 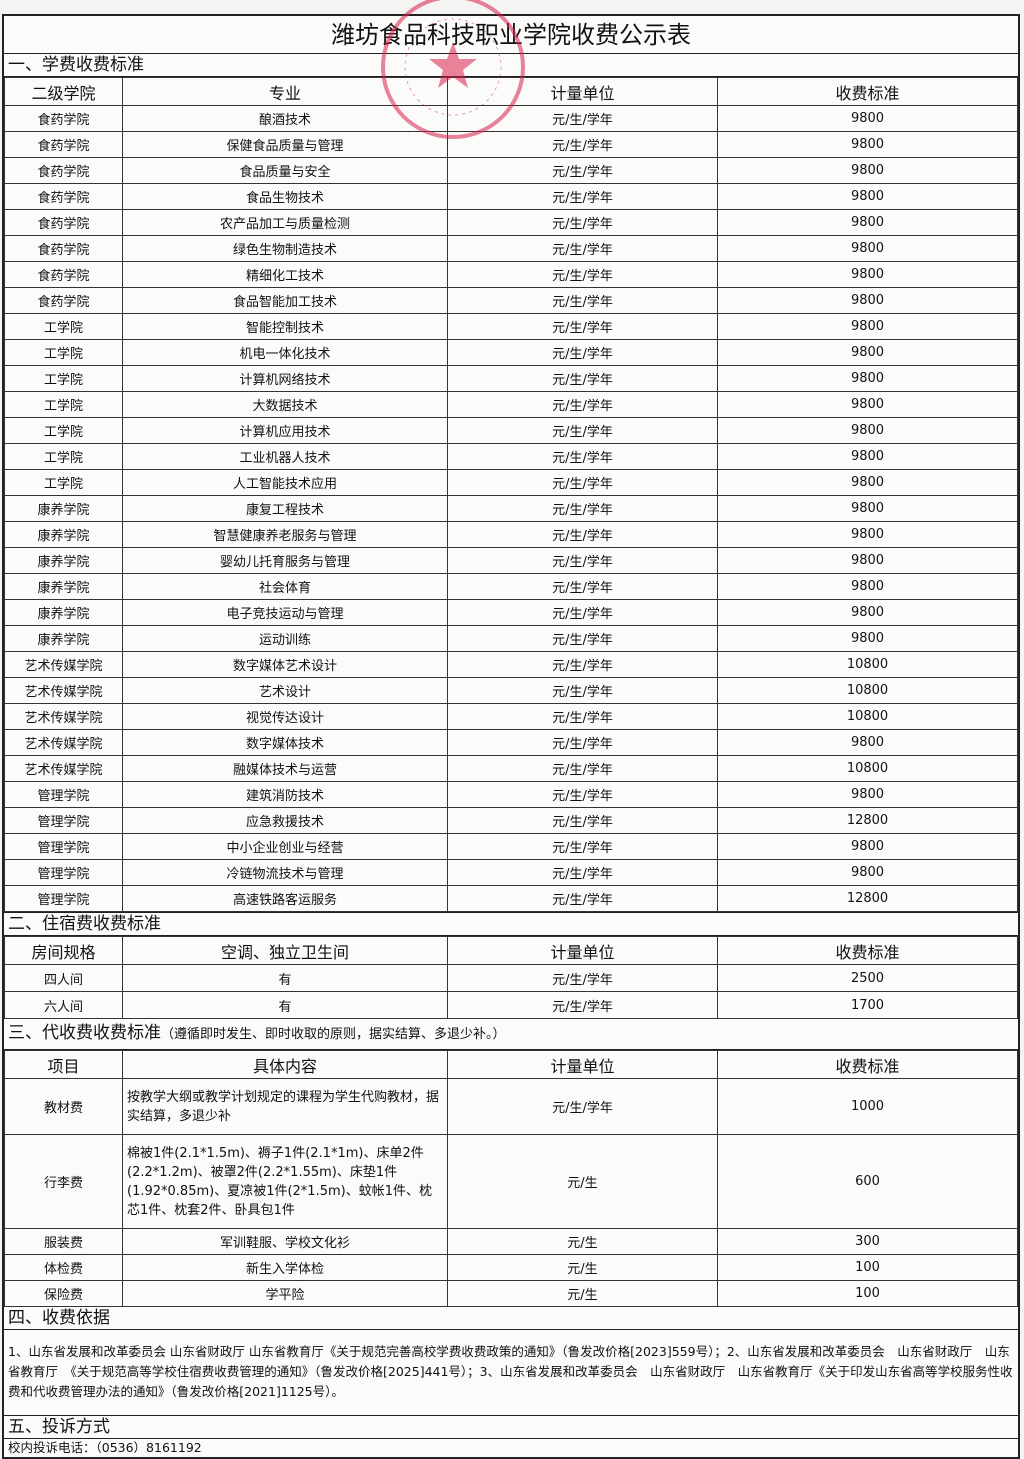 What do you see at coordinates (63, 1064) in the screenshot?
I see `header-row-cell: 项目` at bounding box center [63, 1064].